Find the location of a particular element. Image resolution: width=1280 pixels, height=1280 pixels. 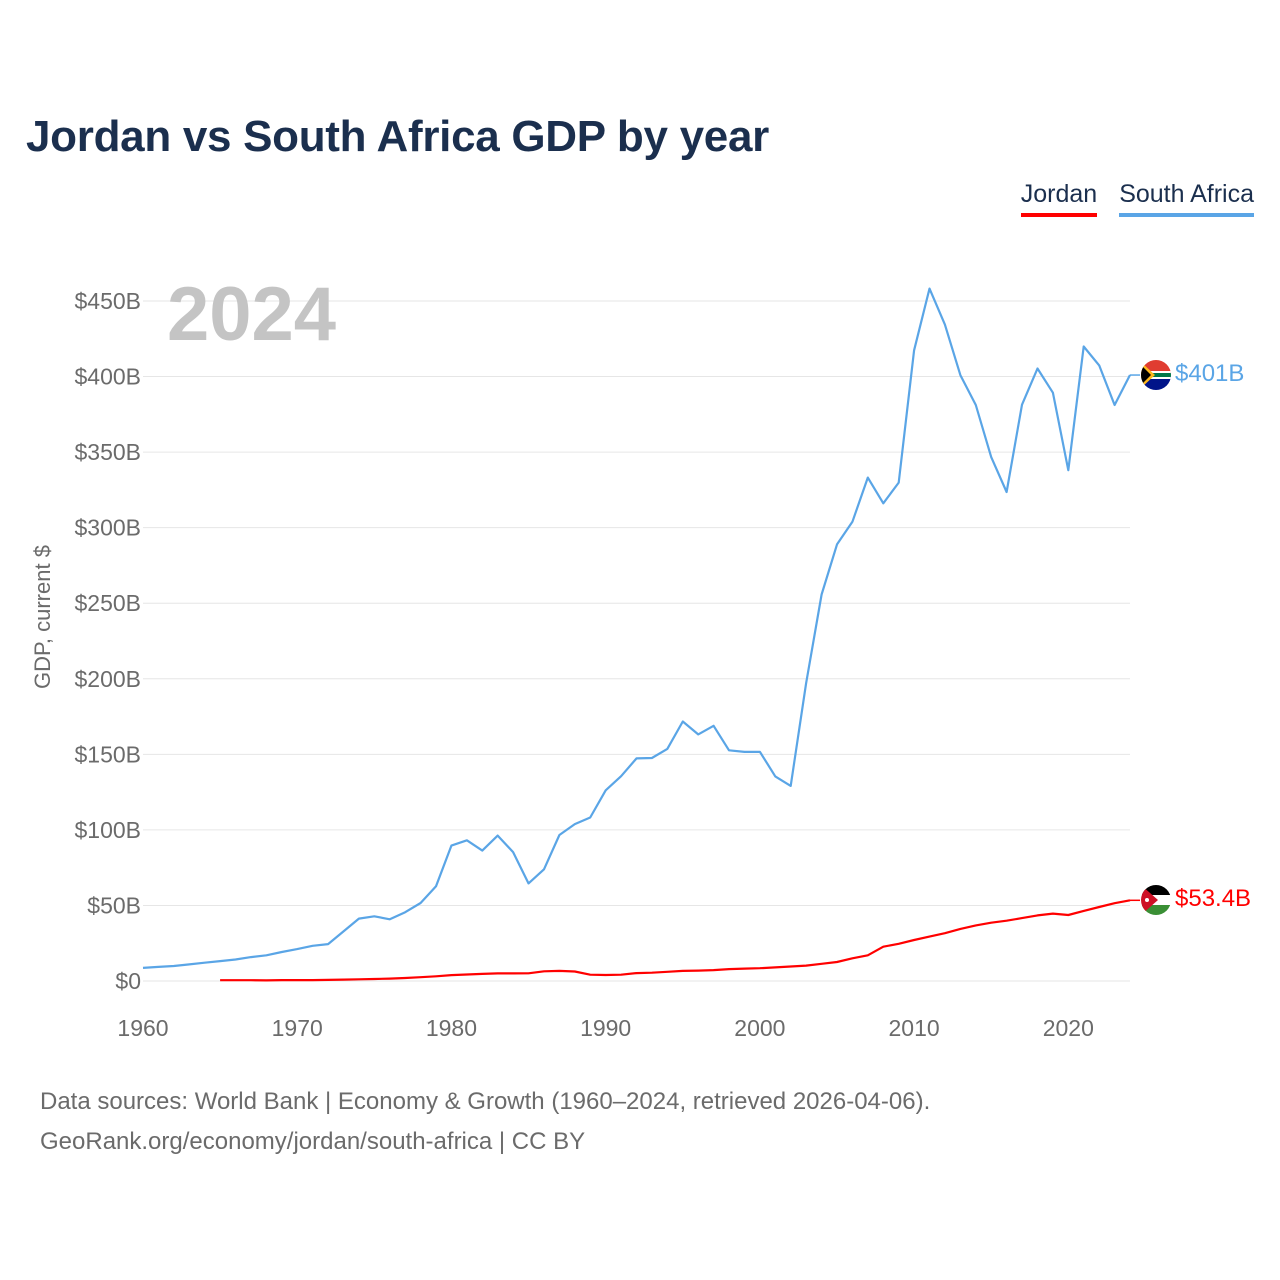

x-tick-label: 1970 is located at coordinates (297, 1028).